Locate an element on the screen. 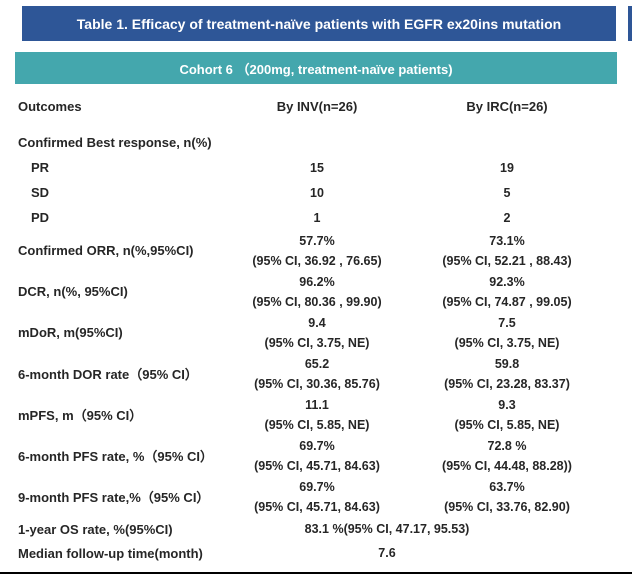  table-row: PD 1 2 is located at coordinates (316, 217).